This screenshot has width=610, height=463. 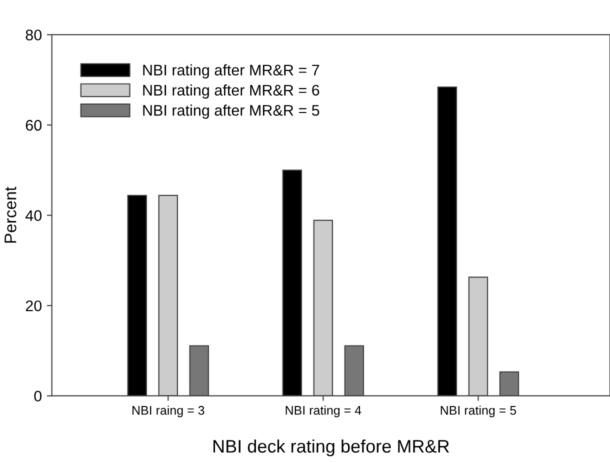 What do you see at coordinates (332, 447) in the screenshot?
I see `x-axis-title: NBI deck rating before MR&R` at bounding box center [332, 447].